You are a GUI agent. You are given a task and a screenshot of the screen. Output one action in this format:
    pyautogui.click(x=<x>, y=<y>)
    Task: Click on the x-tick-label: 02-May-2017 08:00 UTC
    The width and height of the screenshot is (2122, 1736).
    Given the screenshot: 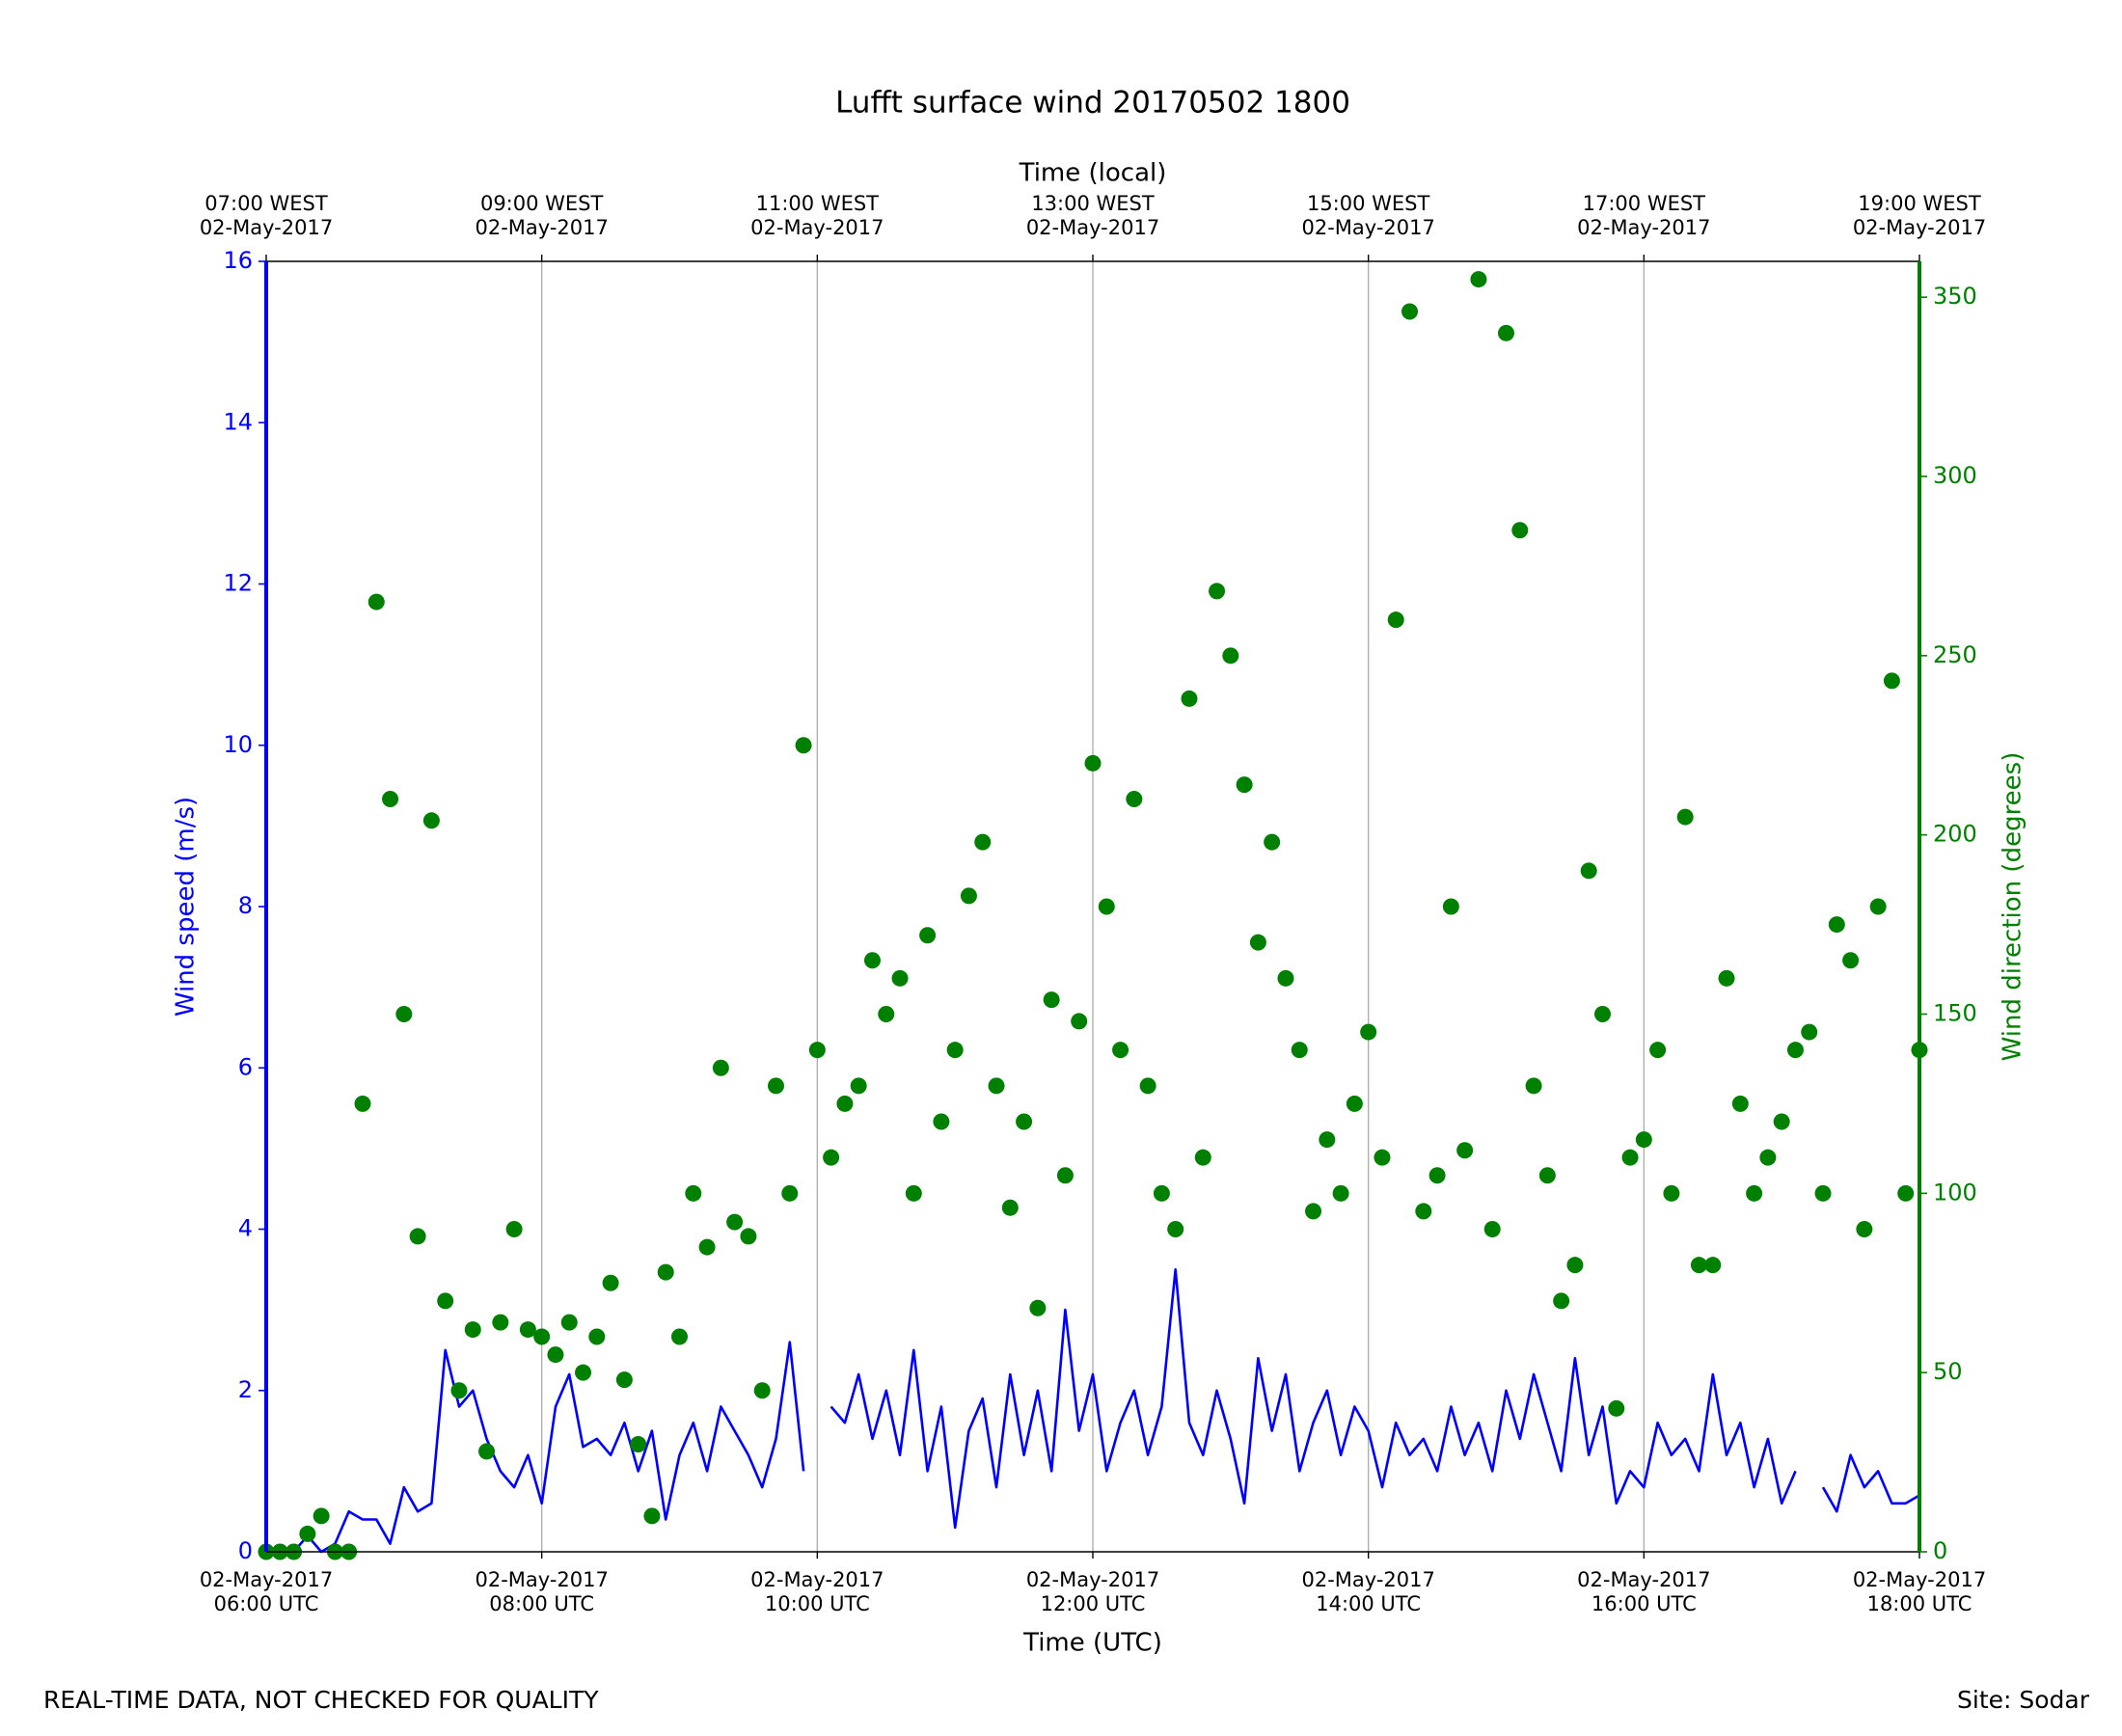 What is the action you would take?
    pyautogui.click(x=542, y=1591)
    